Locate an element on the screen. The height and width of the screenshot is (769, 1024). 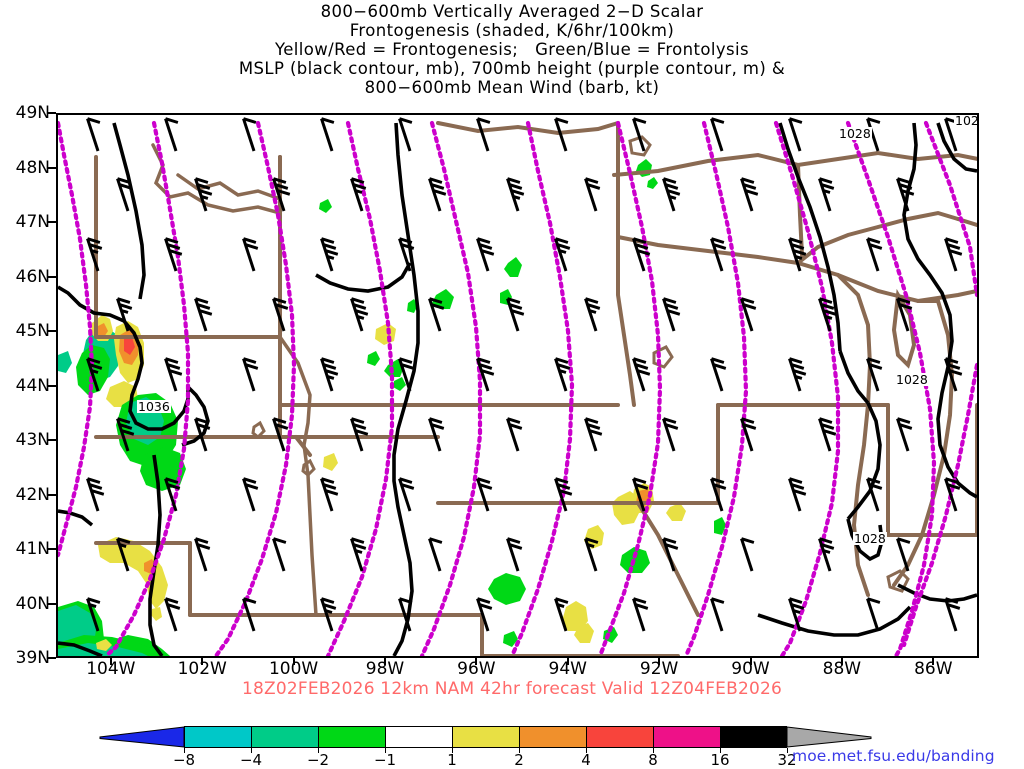
colorbar-under-arrow is located at coordinates (141, 737).